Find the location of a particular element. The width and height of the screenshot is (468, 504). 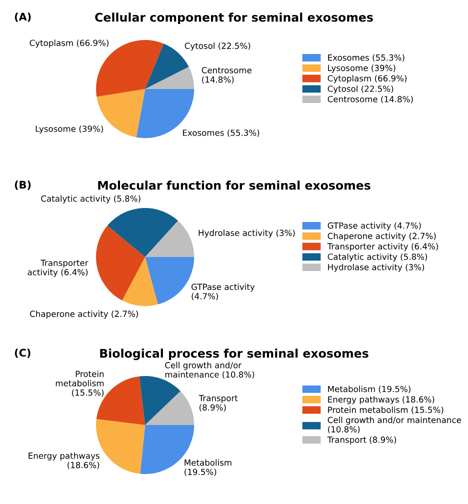

legend-label: Chaperone activity (2.7%) is located at coordinates (382, 236).